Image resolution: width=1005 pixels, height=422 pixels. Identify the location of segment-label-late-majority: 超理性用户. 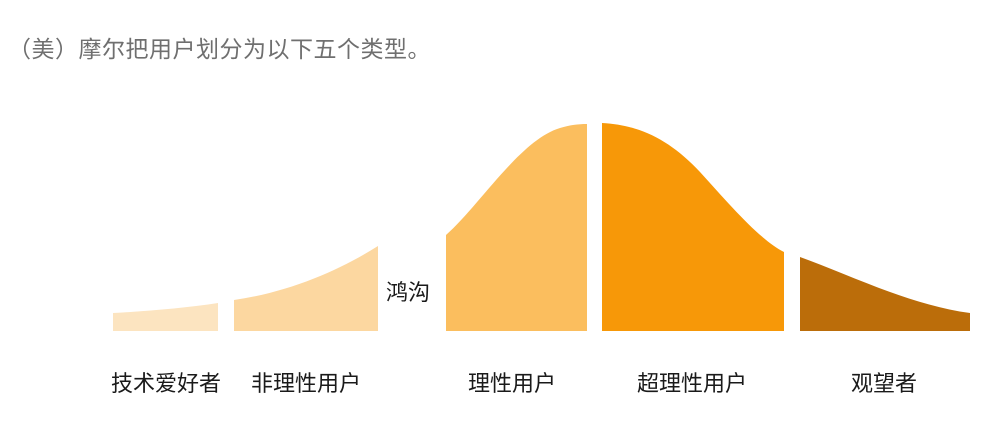
(692, 384).